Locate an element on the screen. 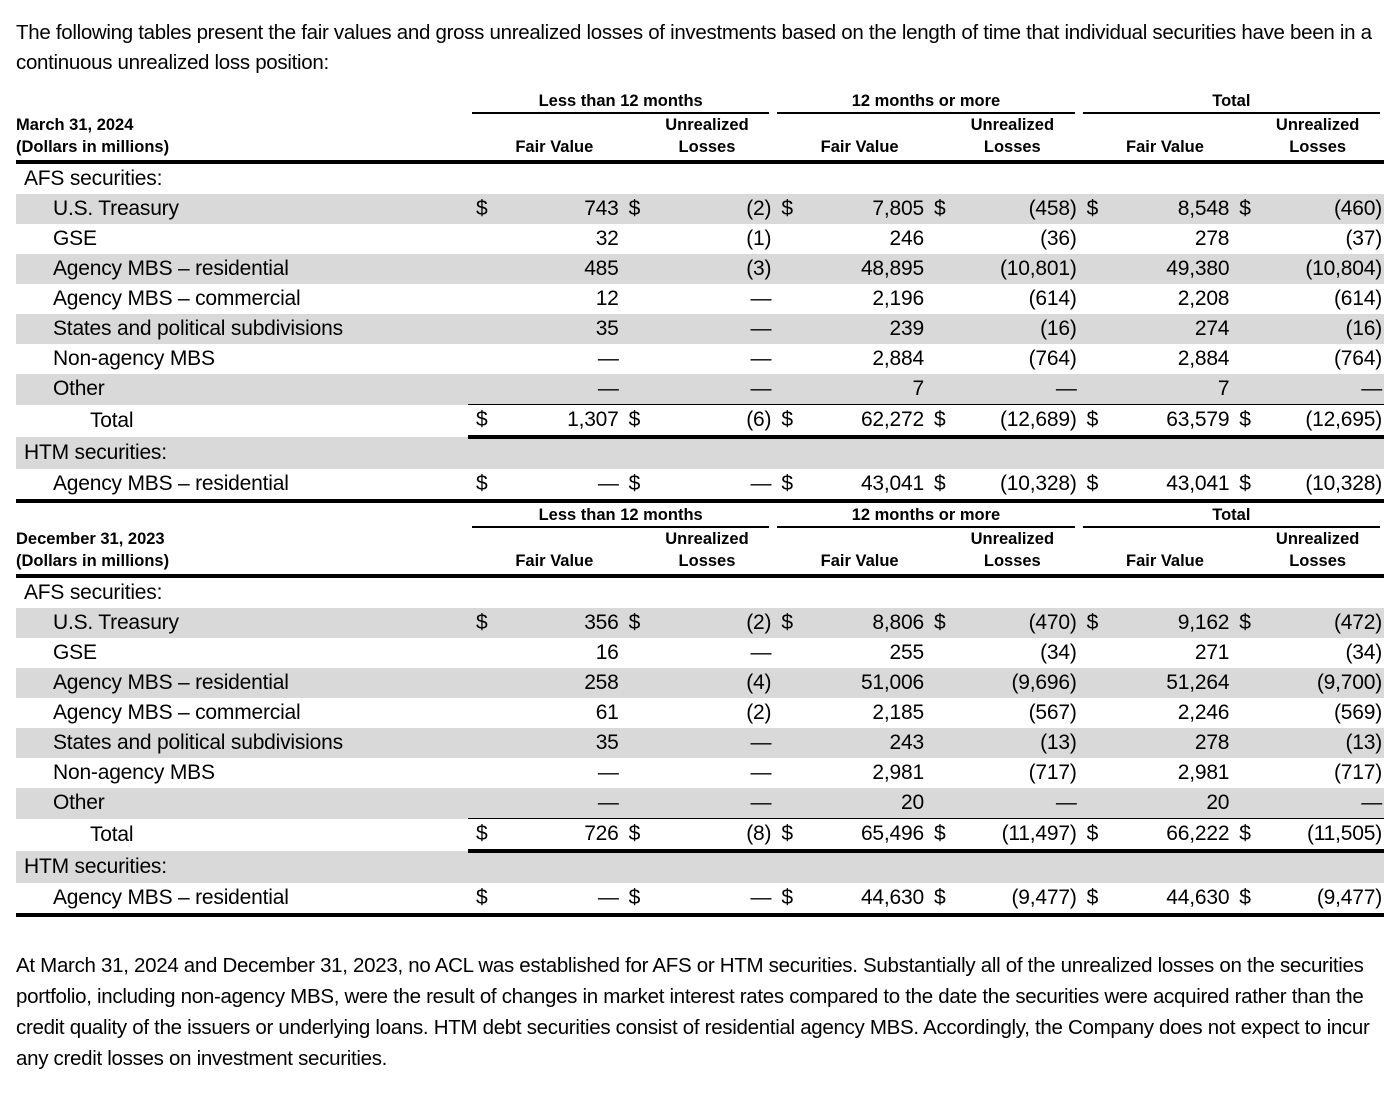 This screenshot has width=1400, height=1096. value-wrap: (717) is located at coordinates (1002, 773).